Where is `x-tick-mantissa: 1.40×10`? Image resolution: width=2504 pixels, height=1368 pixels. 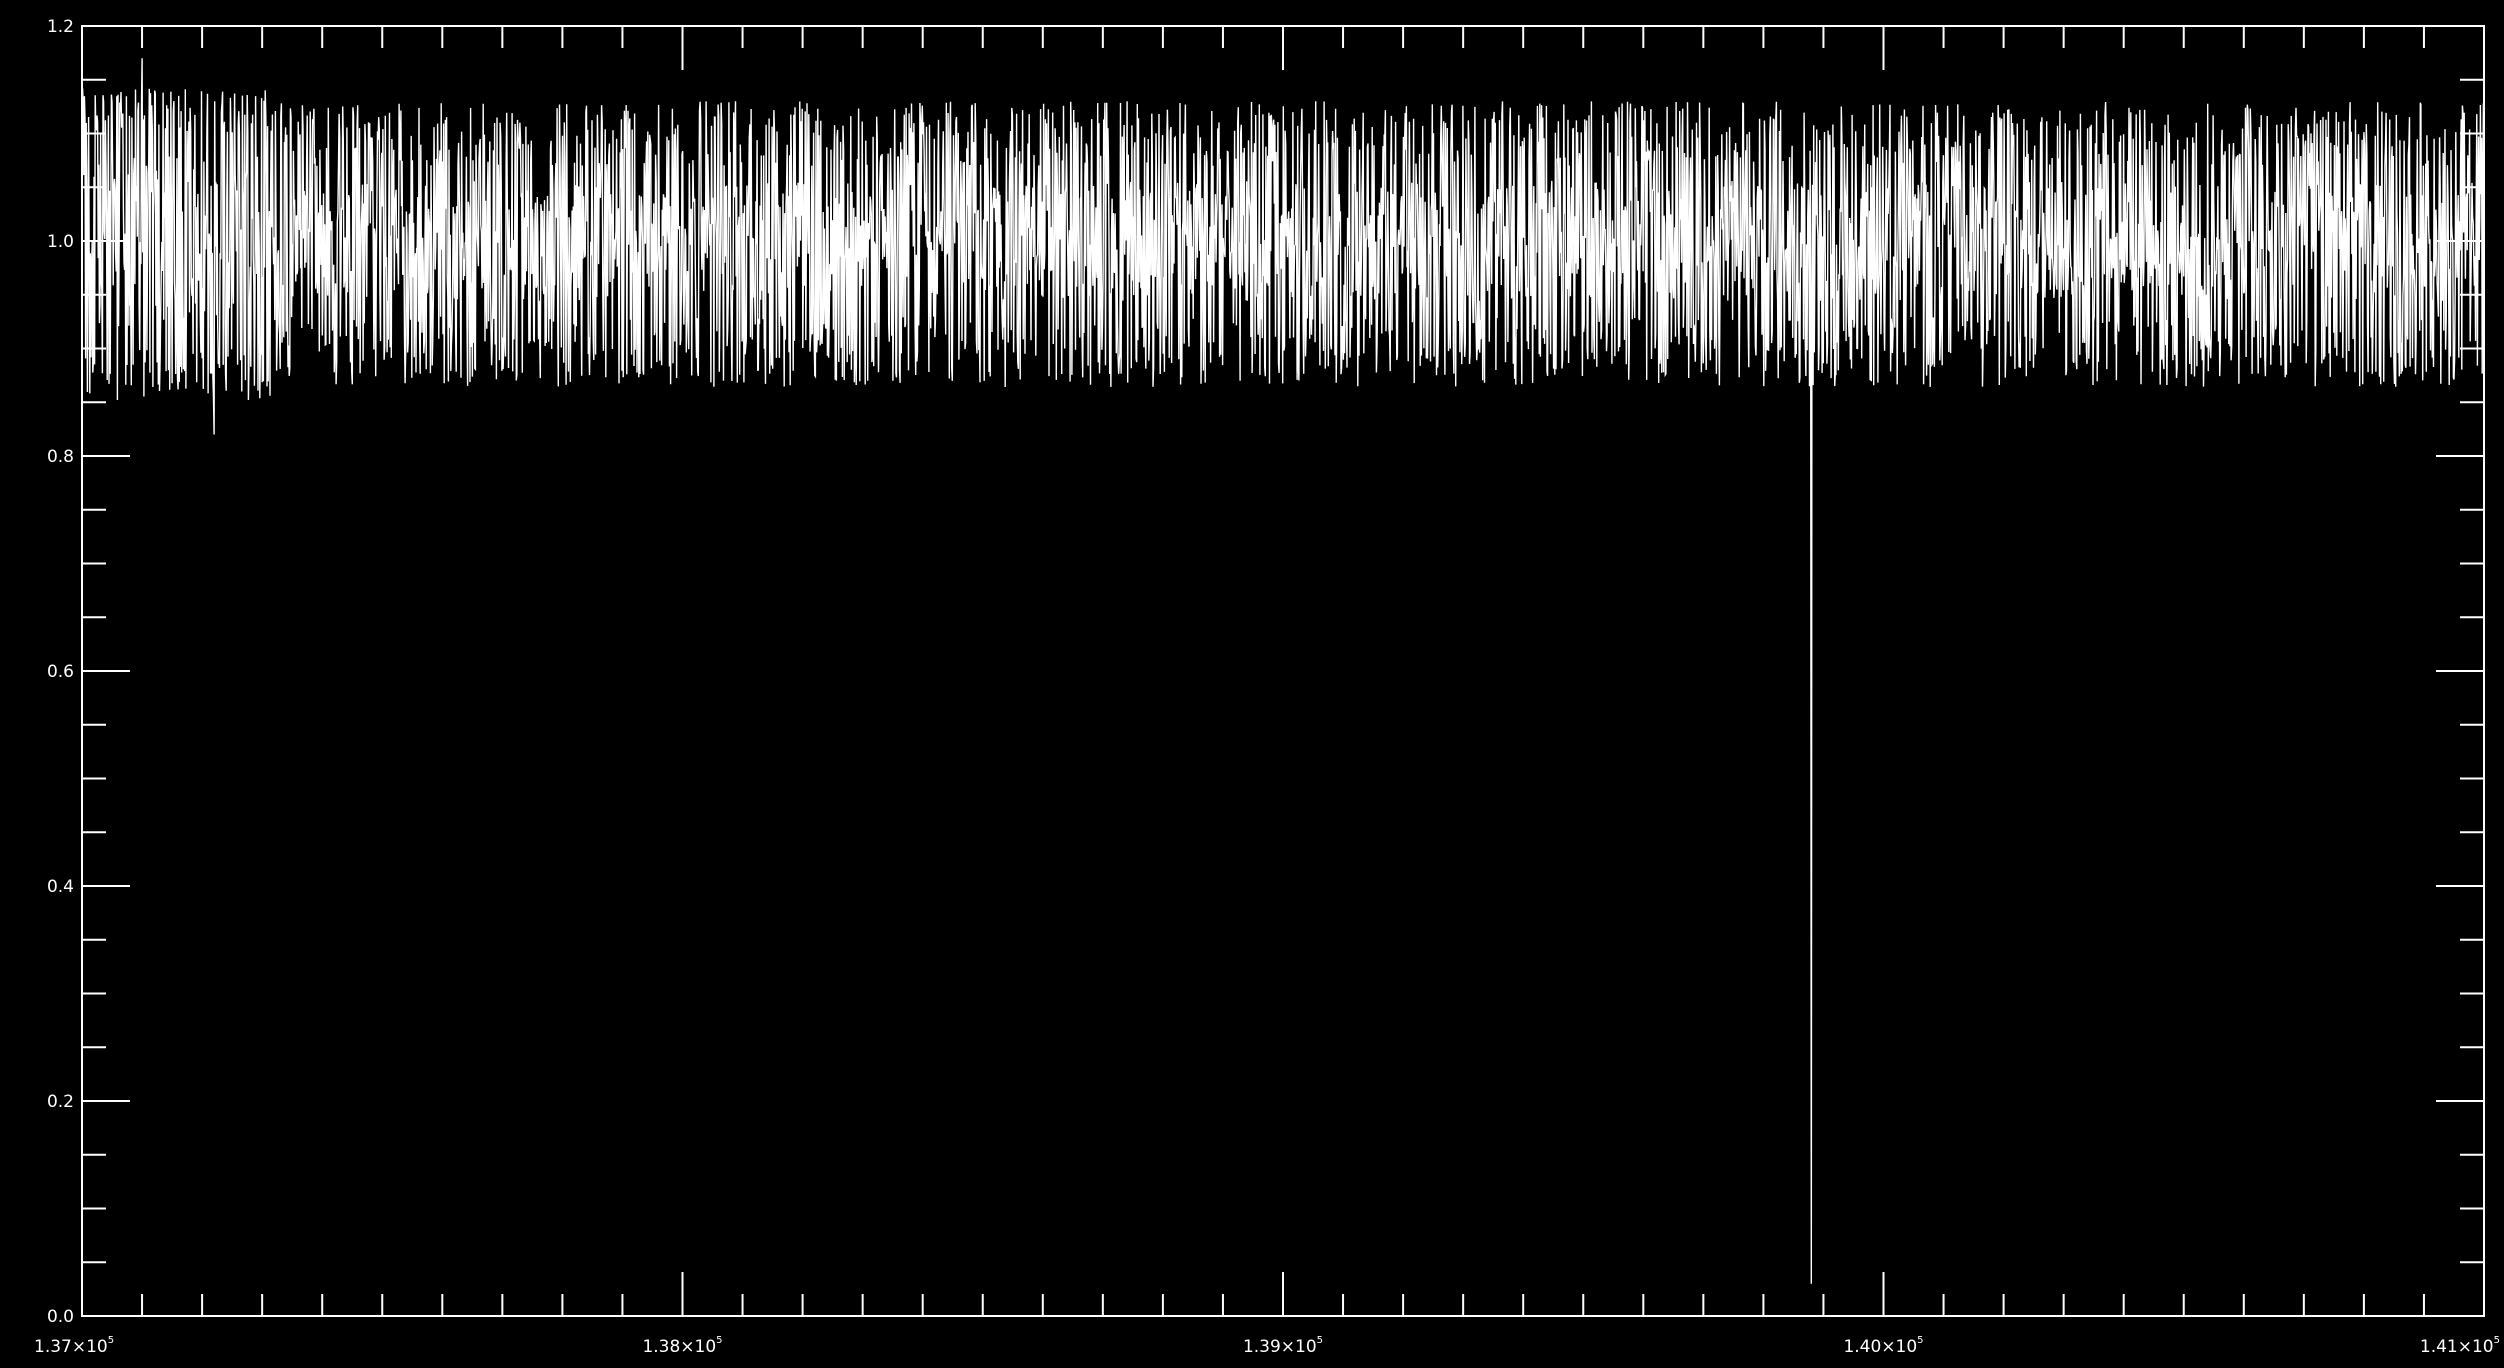 x-tick-mantissa: 1.40×10 is located at coordinates (1880, 1347).